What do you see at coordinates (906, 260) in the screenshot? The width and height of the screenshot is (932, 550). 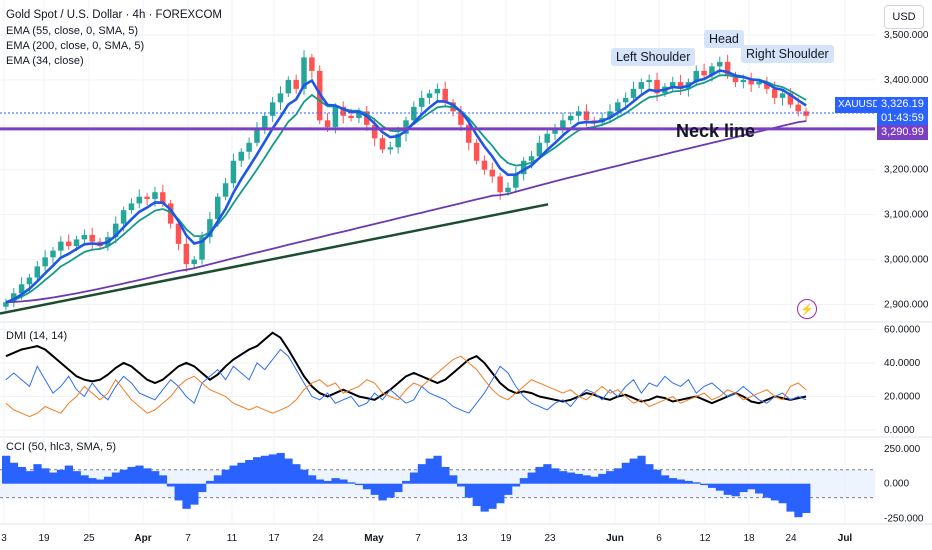 I see `y-tick-label: 3,000.000` at bounding box center [906, 260].